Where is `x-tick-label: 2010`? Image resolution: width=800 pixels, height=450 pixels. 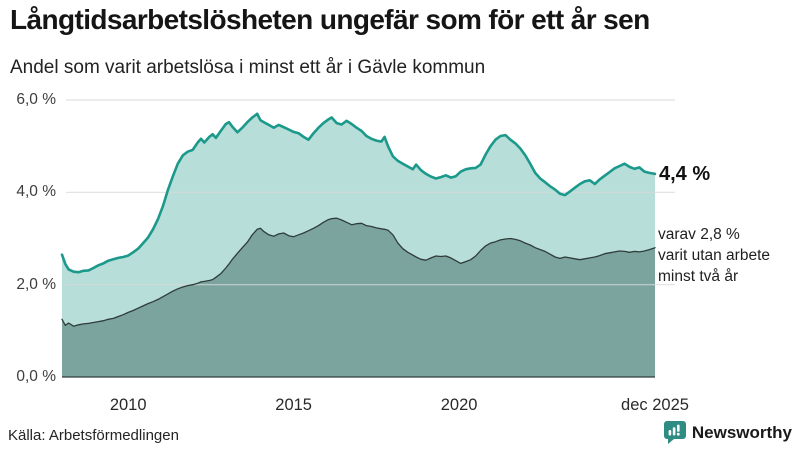
x-tick-label: 2010 is located at coordinates (128, 405).